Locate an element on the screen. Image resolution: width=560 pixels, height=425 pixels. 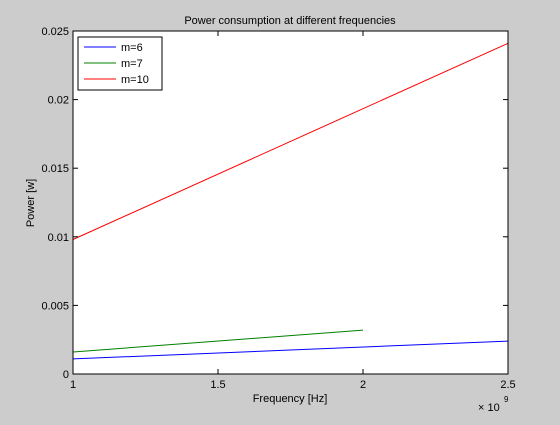
y-tick-label: 0.02 is located at coordinates (58, 101).